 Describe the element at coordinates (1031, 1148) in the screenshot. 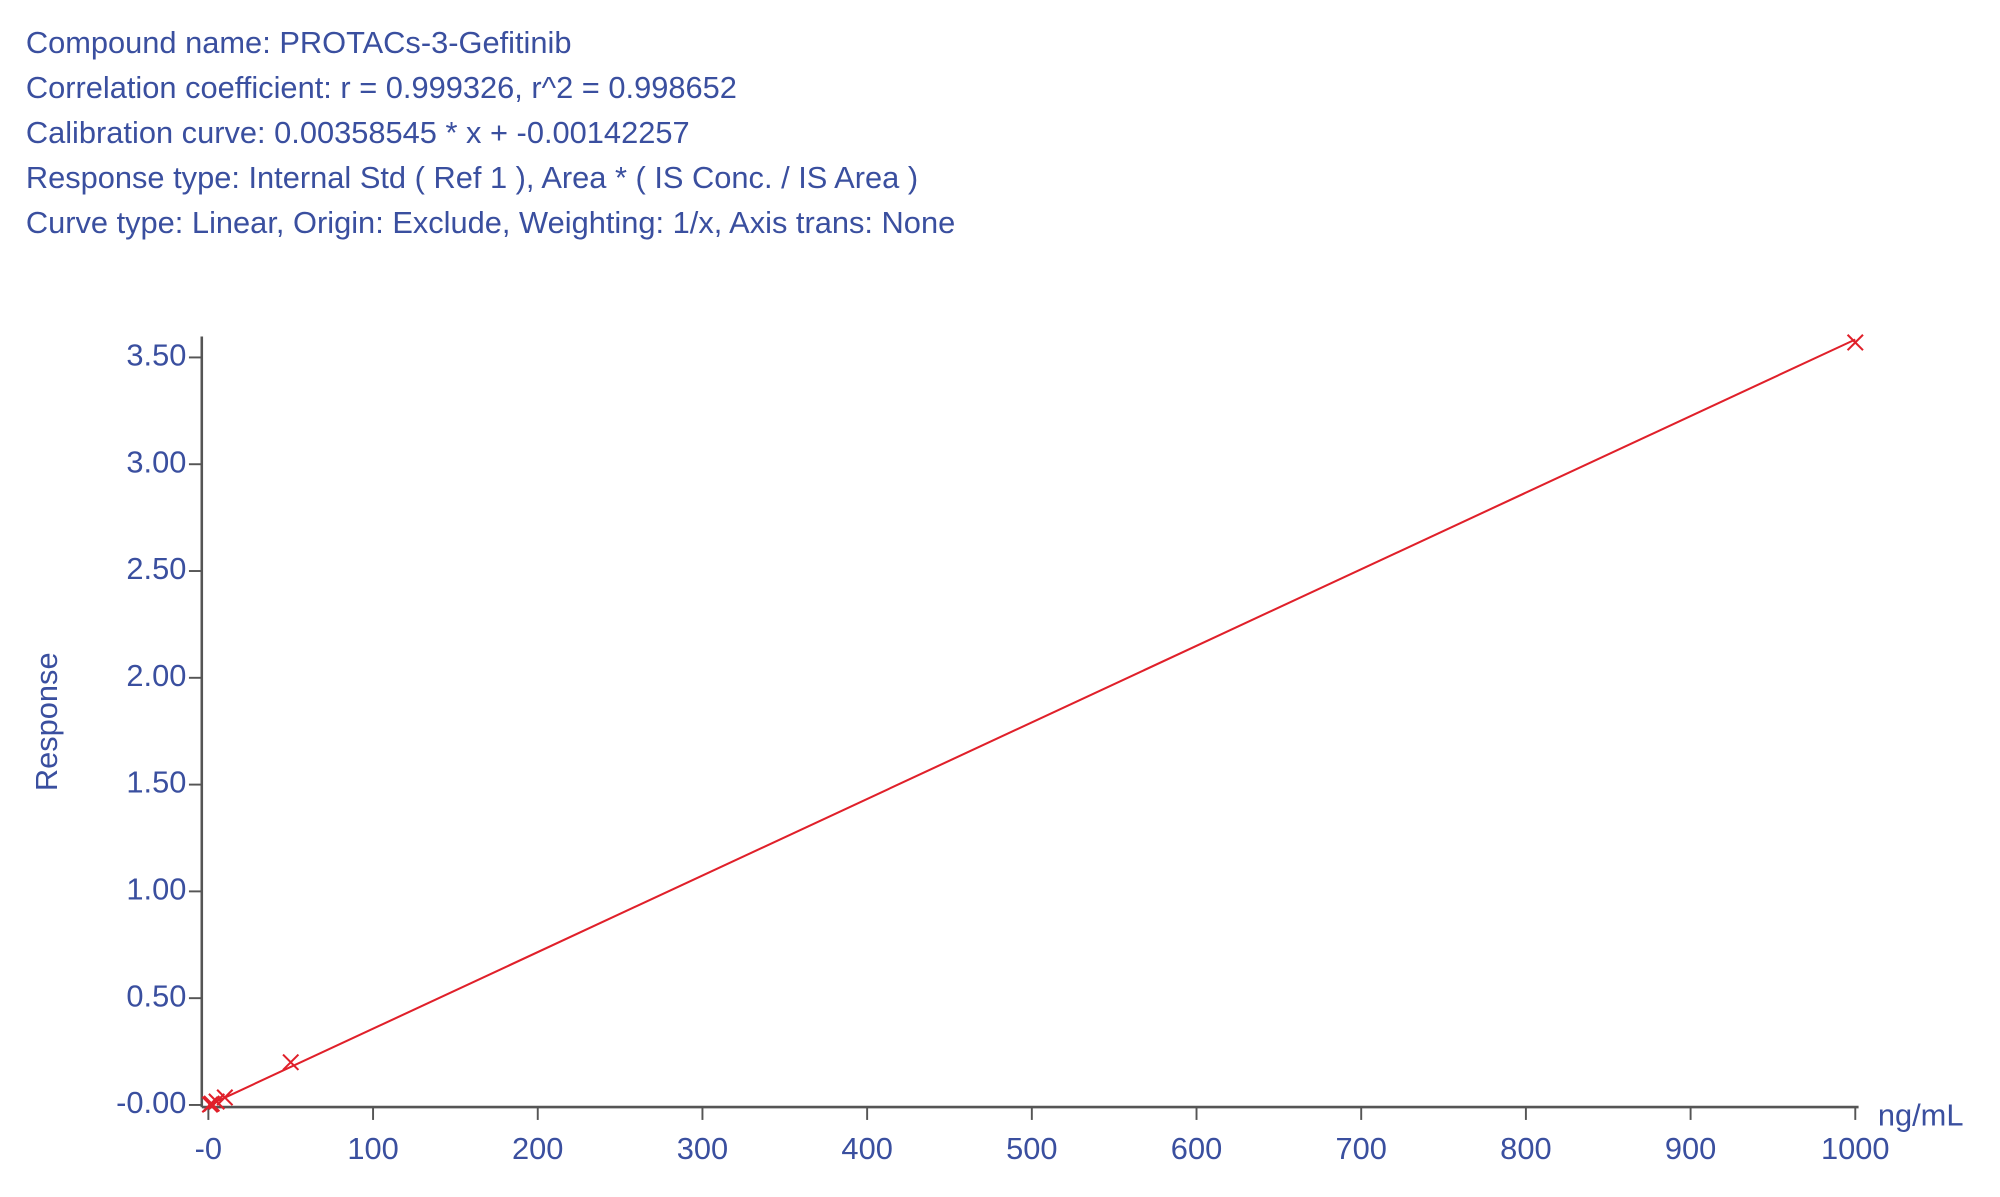

I see `x-tick-label: 500` at that location.